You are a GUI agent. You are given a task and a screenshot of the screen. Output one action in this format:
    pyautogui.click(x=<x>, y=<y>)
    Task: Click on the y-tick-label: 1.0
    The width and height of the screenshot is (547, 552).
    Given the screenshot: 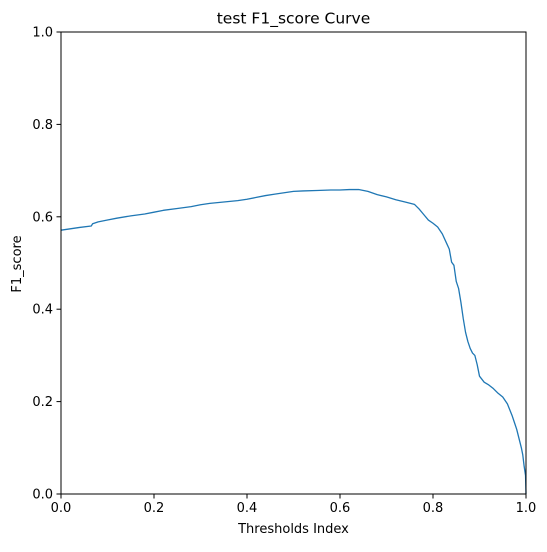 What is the action you would take?
    pyautogui.click(x=42, y=33)
    